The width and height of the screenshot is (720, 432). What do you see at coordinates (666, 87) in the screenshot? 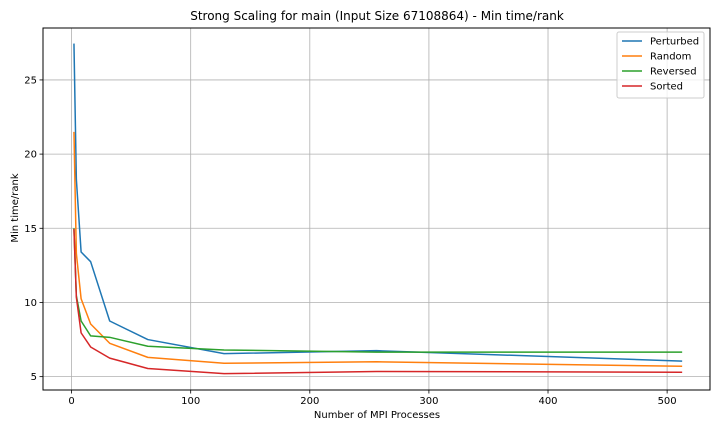
I see `legend-label: Sorted` at bounding box center [666, 87].